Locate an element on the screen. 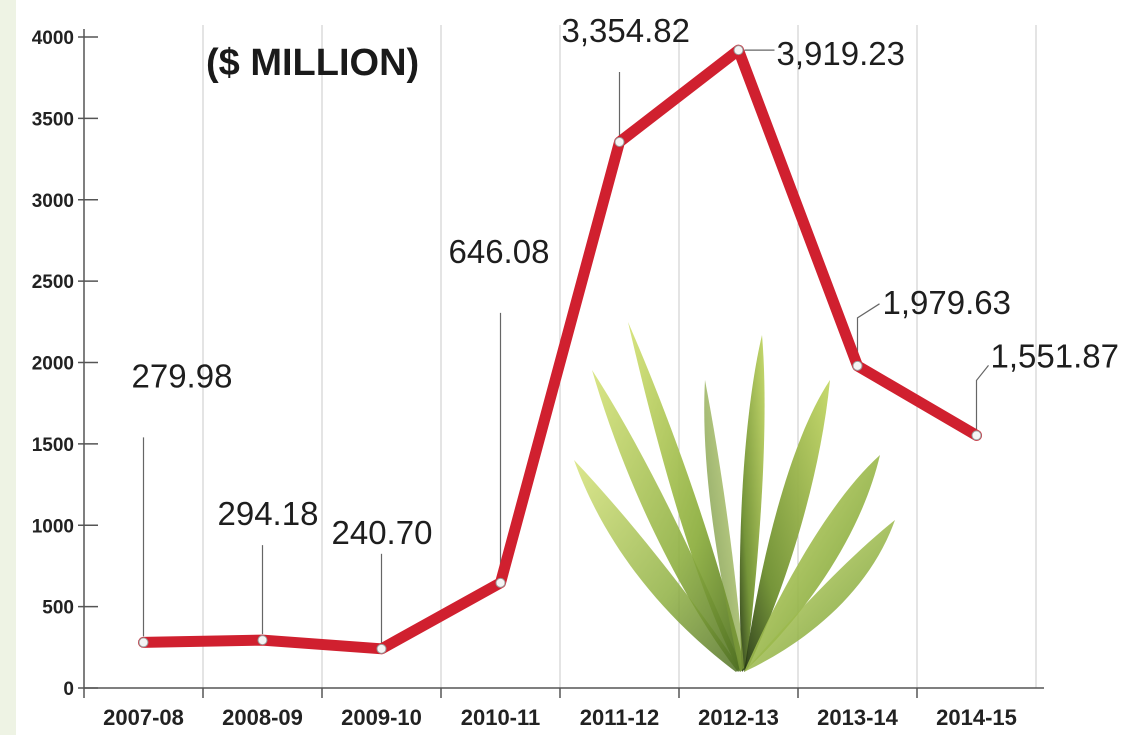 This screenshot has width=1122, height=735. data-label: 3,354.82 is located at coordinates (626, 30).